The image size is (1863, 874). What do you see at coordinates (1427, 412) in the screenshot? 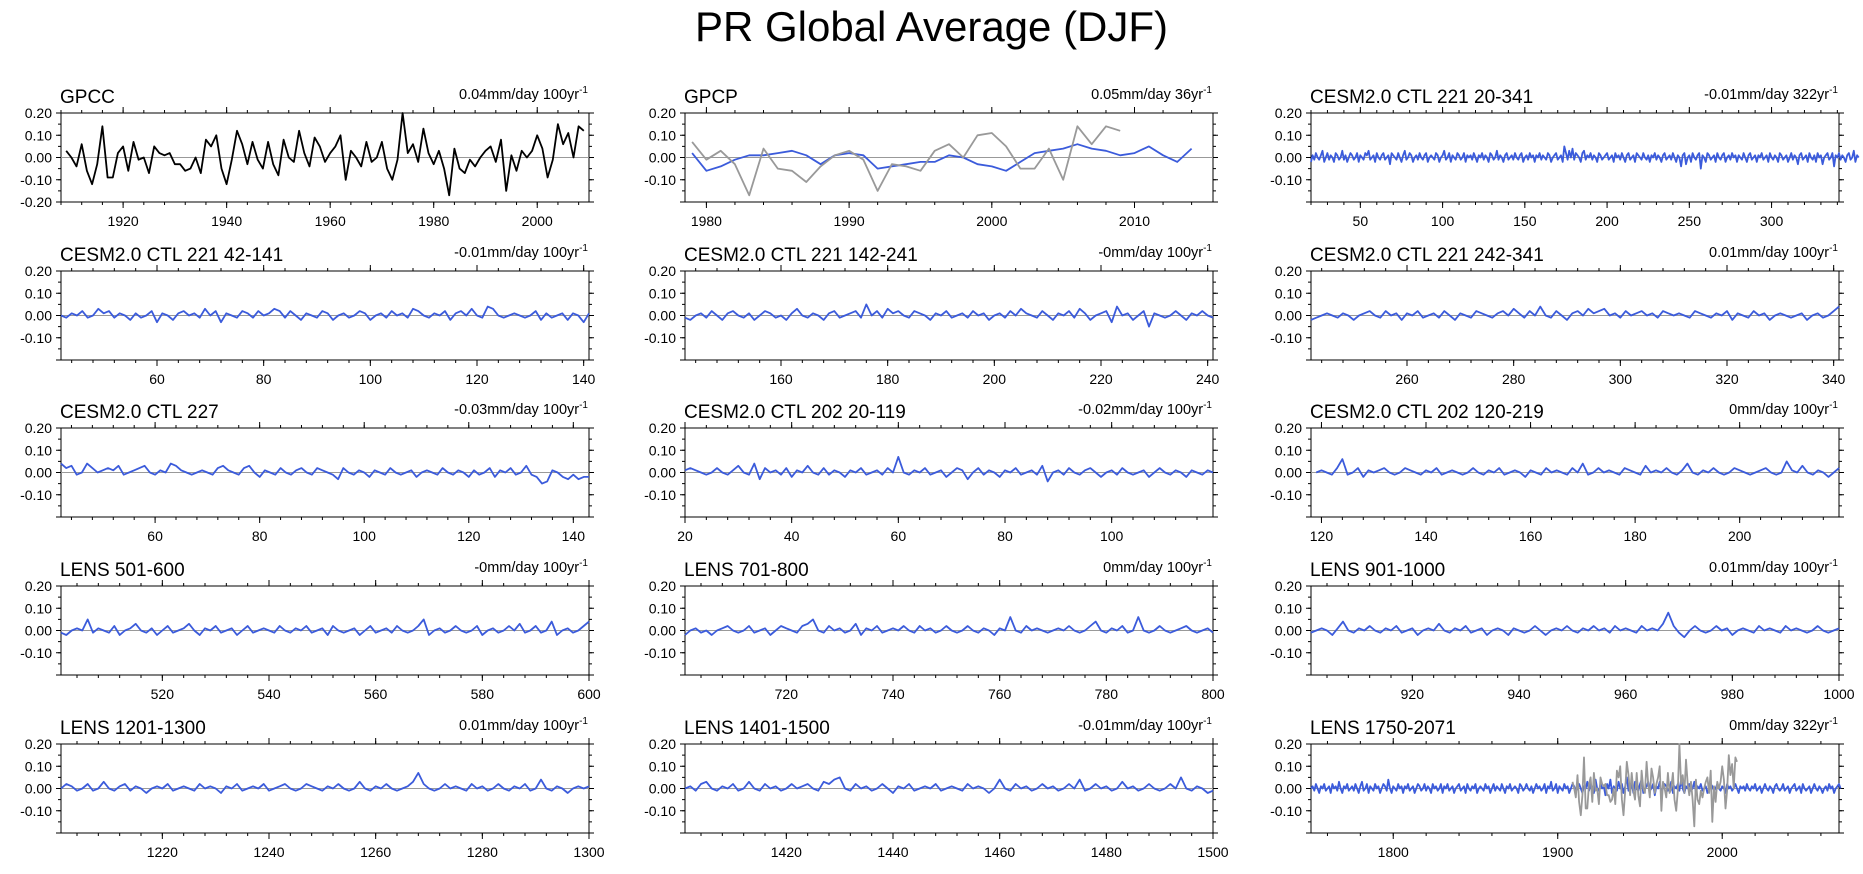
I see `panel-title: CESM2.0 CTL 202 120-219` at bounding box center [1427, 412].